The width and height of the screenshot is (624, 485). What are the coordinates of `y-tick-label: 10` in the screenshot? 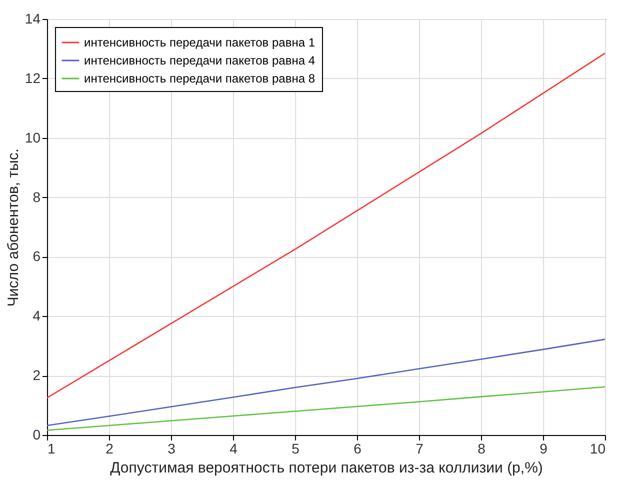 It's located at (32, 137).